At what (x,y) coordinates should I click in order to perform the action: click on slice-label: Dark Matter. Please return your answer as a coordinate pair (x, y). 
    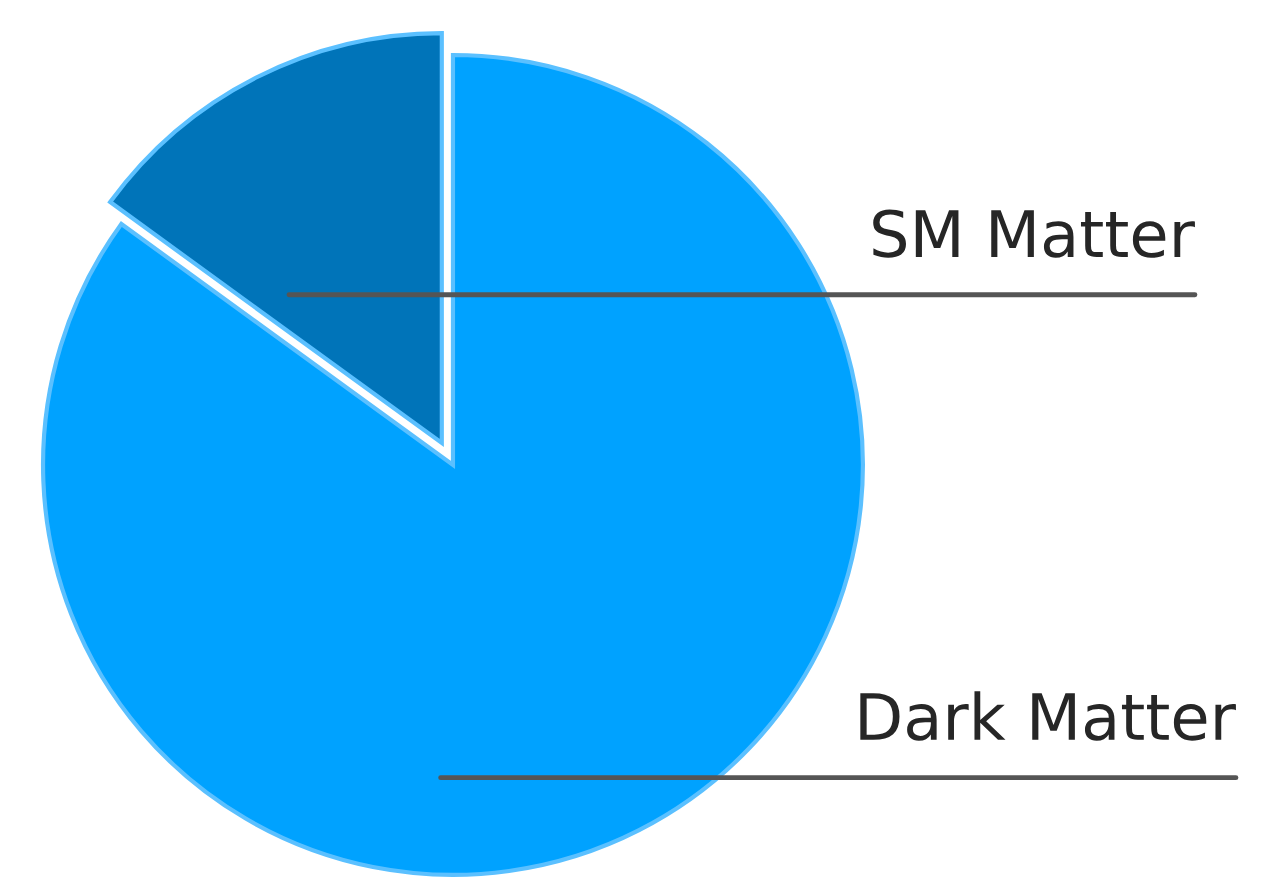
    Looking at the image, I should click on (1048, 716).